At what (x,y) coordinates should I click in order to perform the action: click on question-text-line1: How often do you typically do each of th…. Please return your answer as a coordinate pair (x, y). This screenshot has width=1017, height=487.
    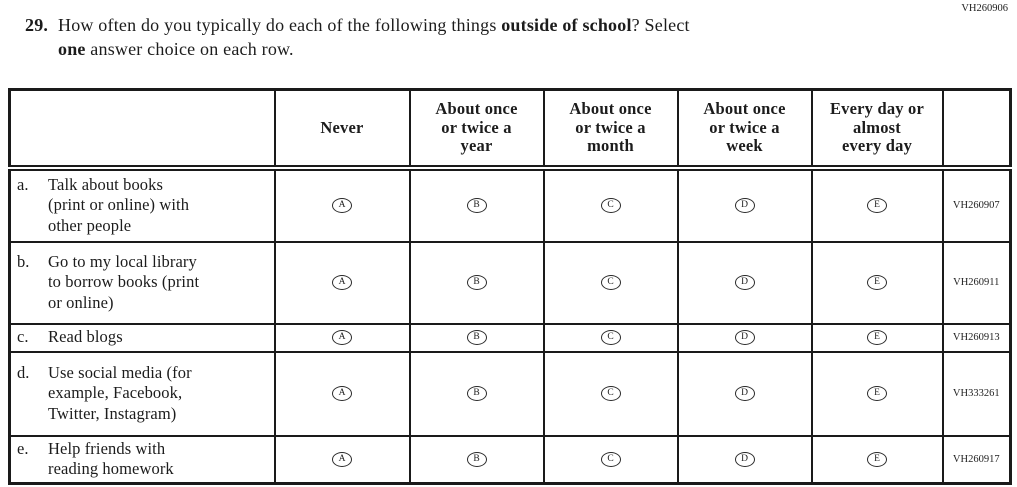
    Looking at the image, I should click on (491, 25).